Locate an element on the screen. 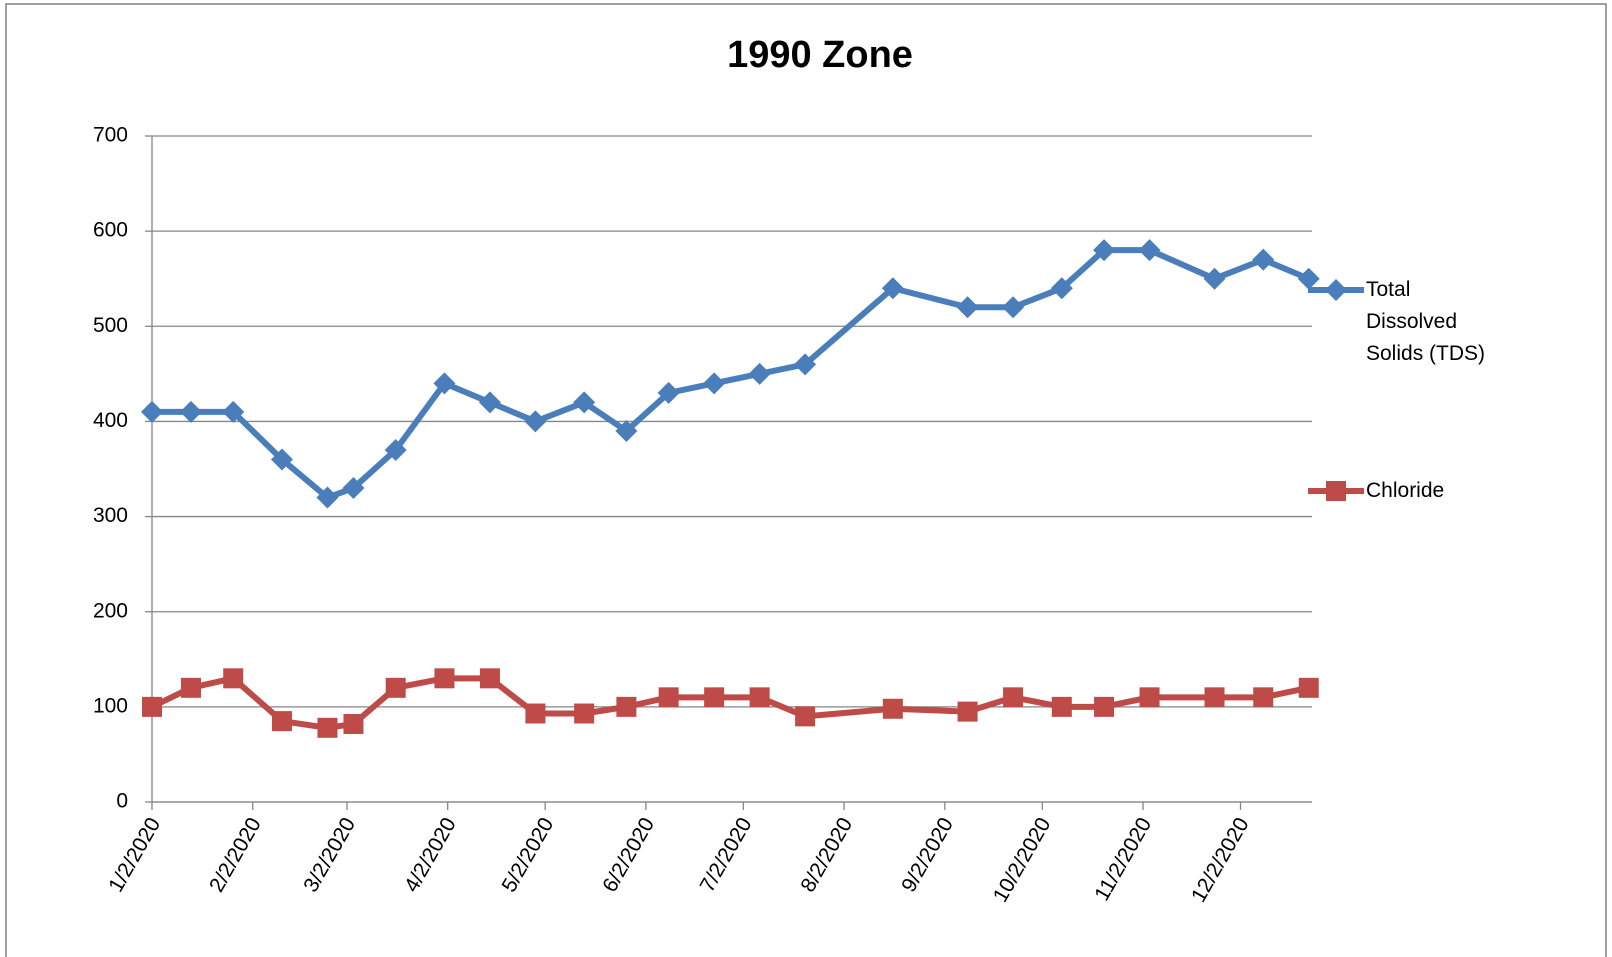 The width and height of the screenshot is (1612, 957). x-tick-label: 1/2/2020 is located at coordinates (134, 855).